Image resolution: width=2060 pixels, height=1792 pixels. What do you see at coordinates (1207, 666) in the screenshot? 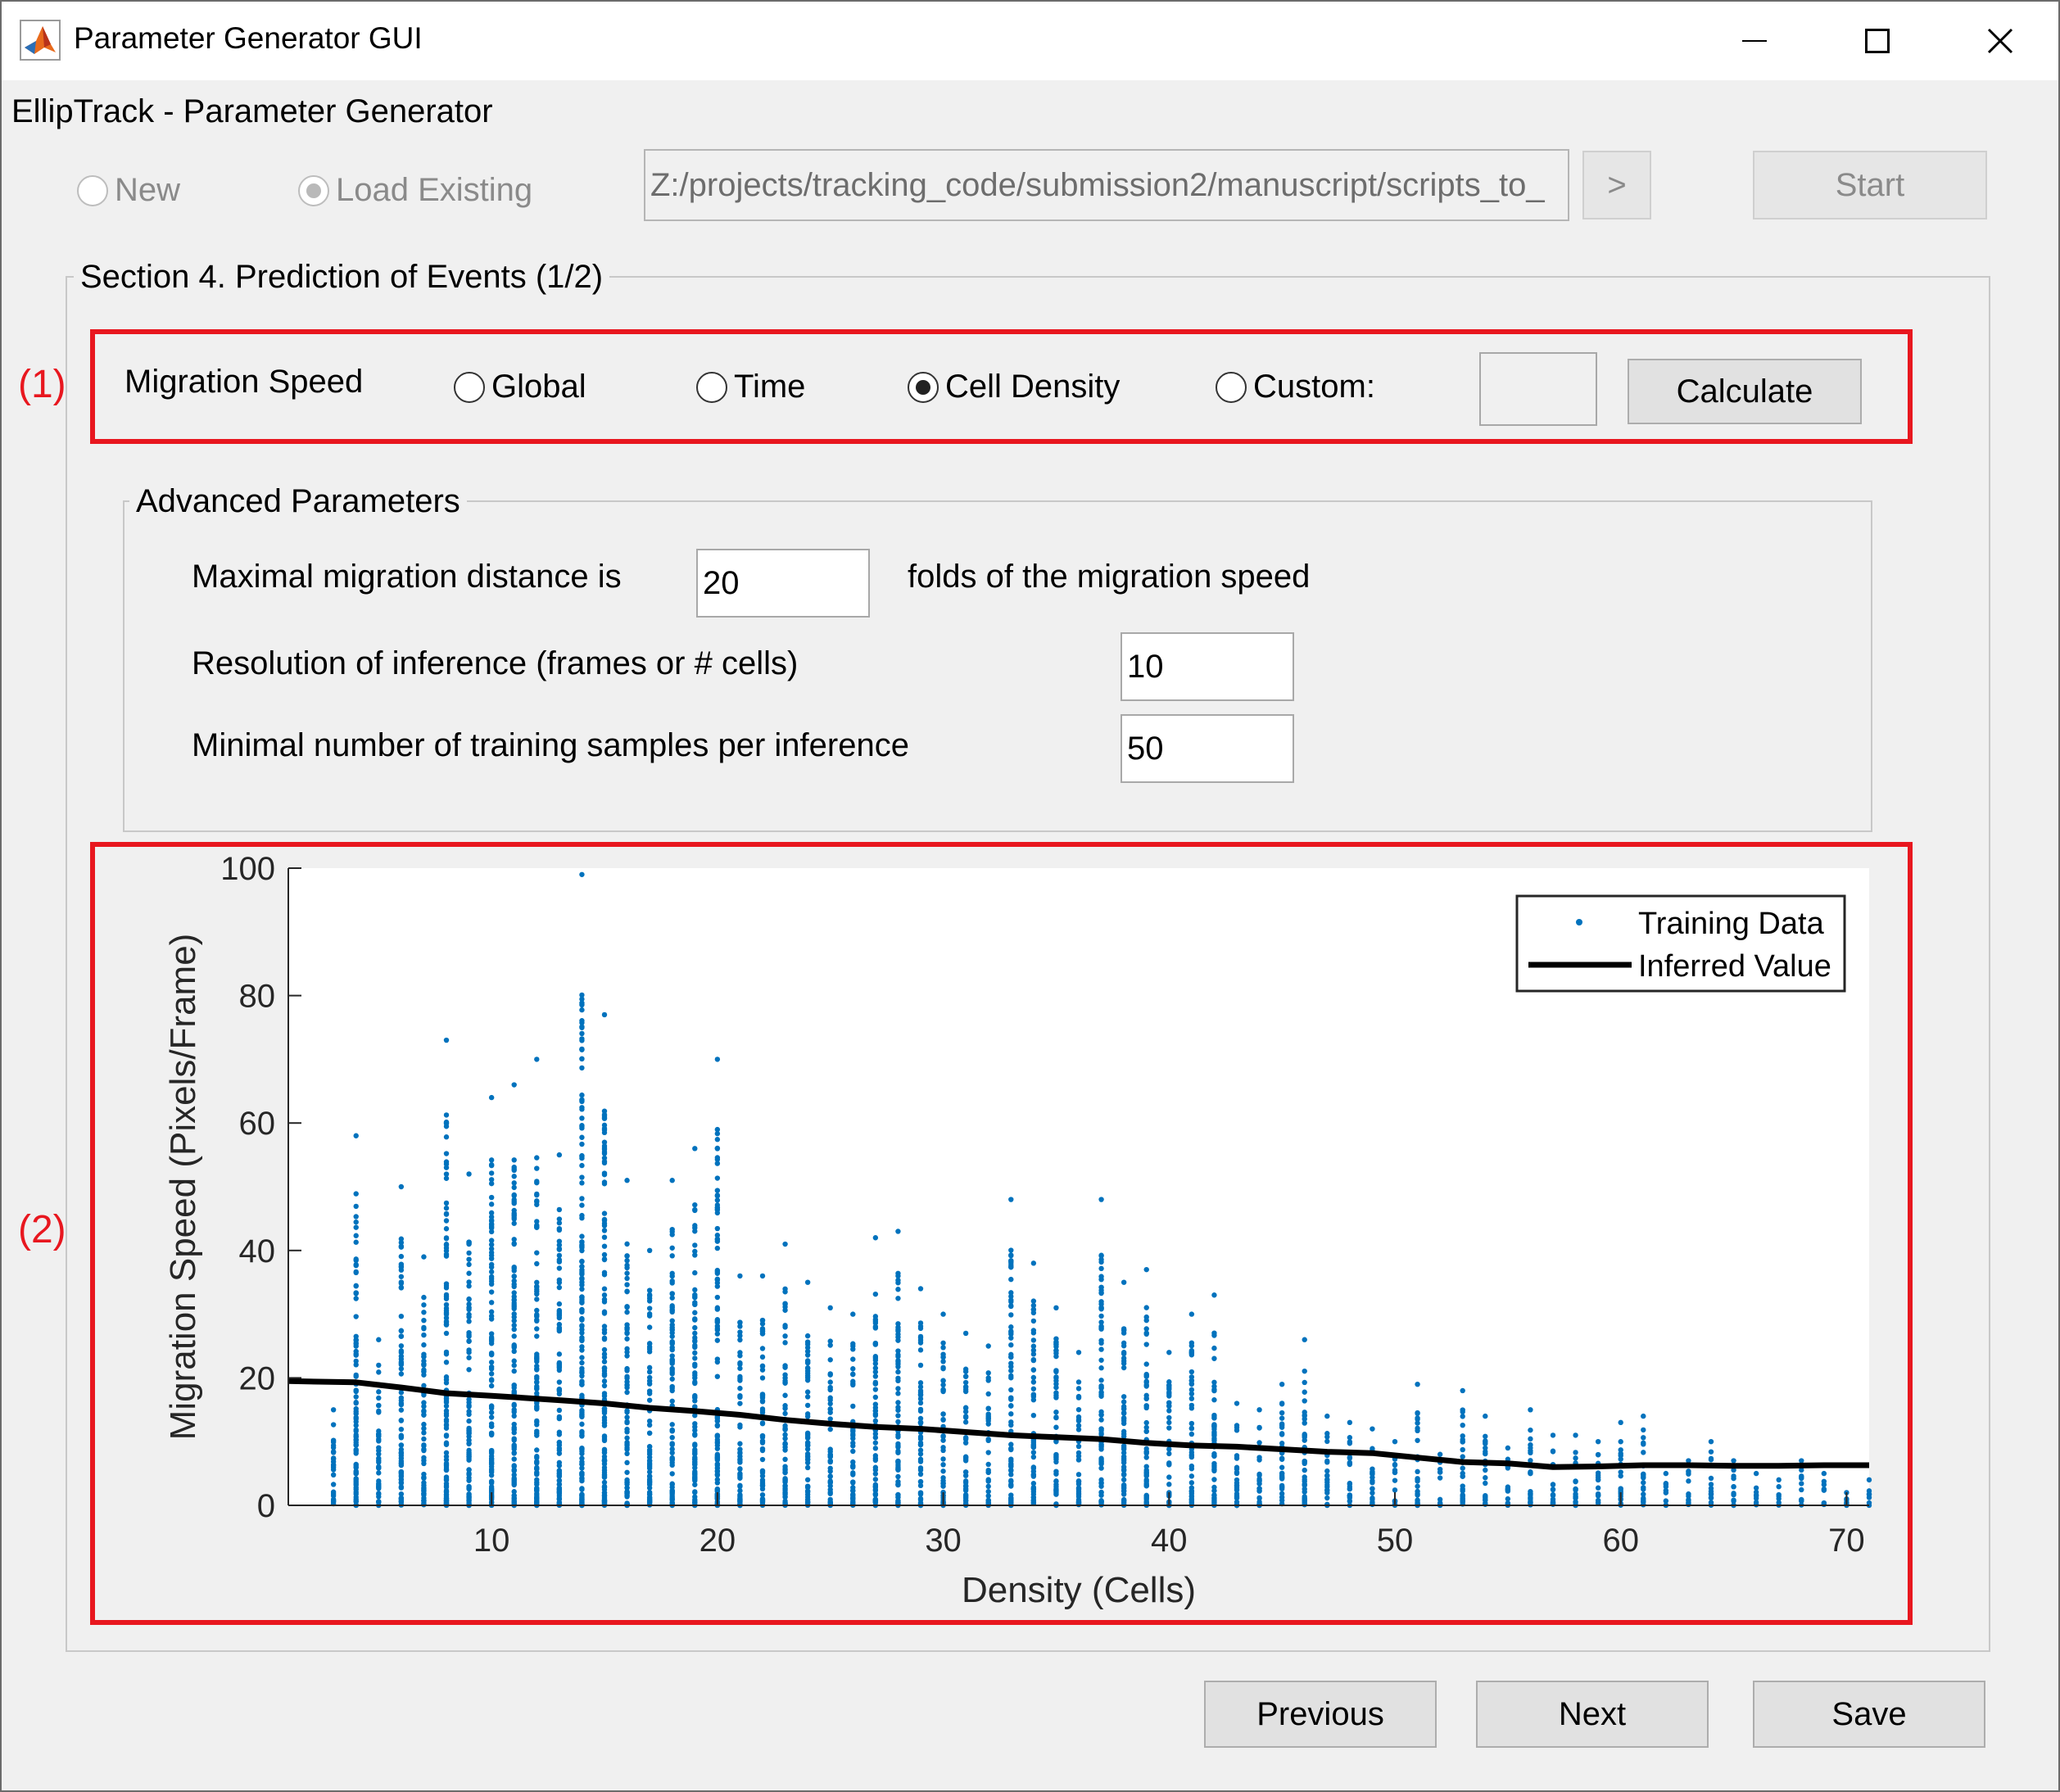
I see `resolution-input: 10` at bounding box center [1207, 666].